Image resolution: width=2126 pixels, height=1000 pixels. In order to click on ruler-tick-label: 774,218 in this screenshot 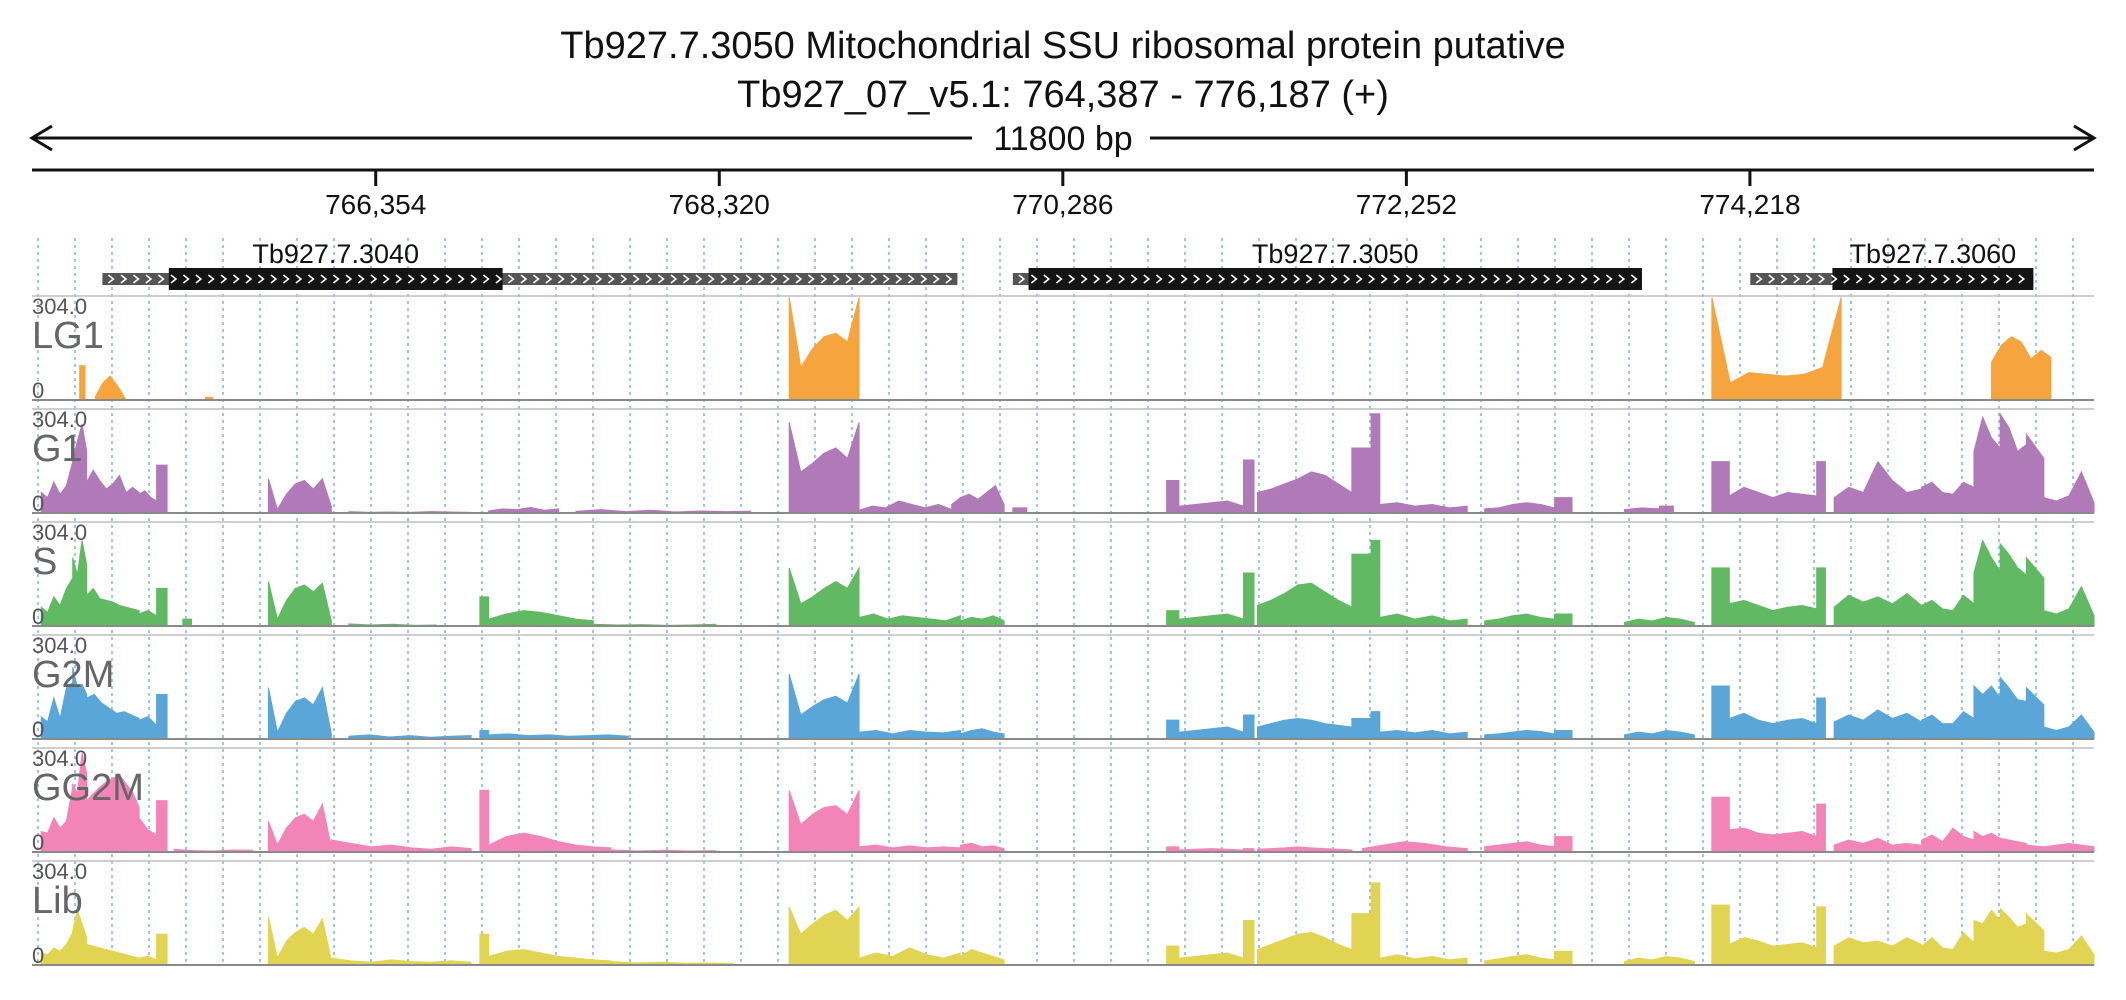, I will do `click(1749, 204)`.